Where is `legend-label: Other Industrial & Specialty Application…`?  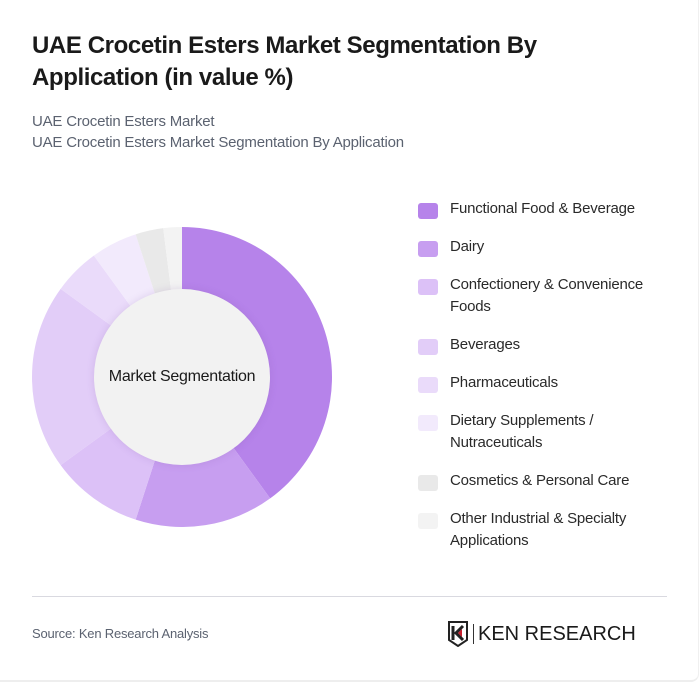 legend-label: Other Industrial & Specialty Application… is located at coordinates (538, 529).